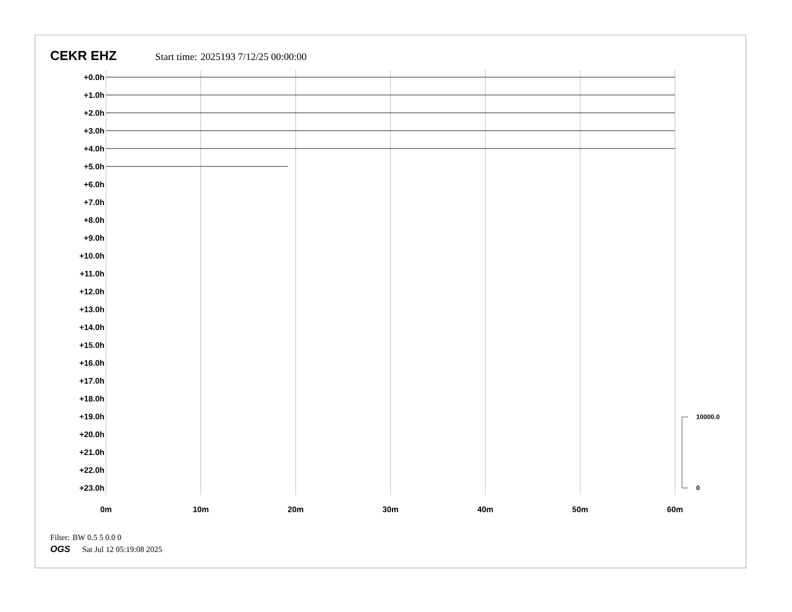  I want to click on y-tick-label: +15.0h, so click(92, 345).